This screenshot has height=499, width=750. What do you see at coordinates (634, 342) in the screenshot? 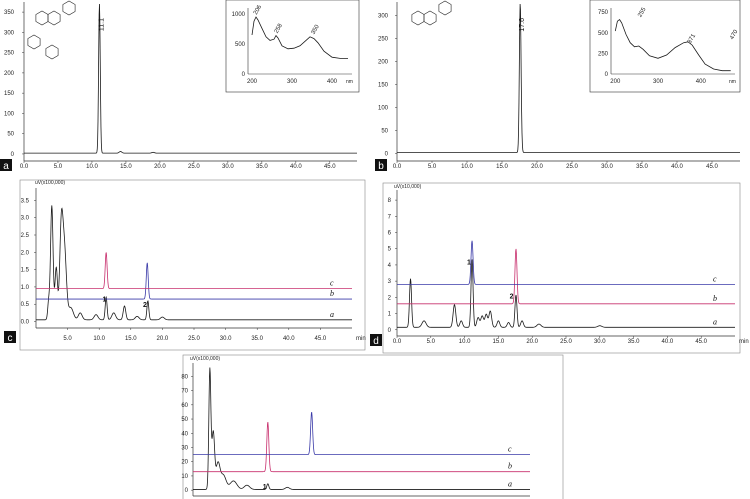
I see `panel-d-x-tick-label: 35.0` at bounding box center [634, 342].